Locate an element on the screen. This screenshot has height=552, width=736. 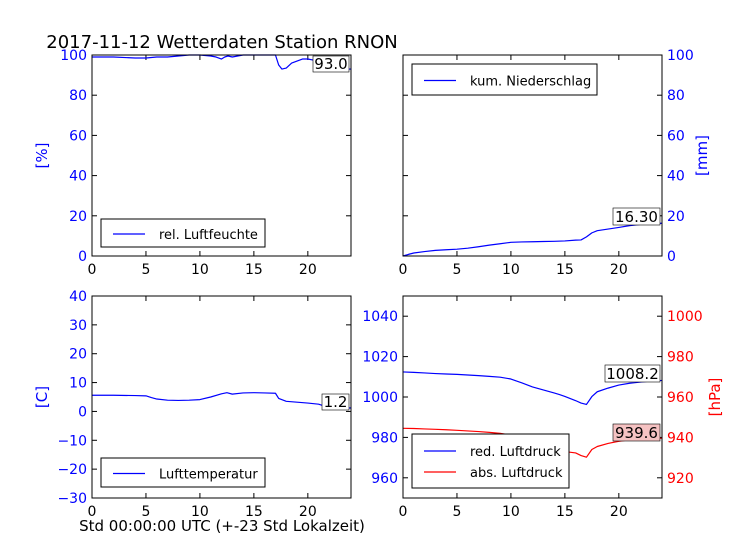
y-tick-label: 1020 is located at coordinates (380, 358).